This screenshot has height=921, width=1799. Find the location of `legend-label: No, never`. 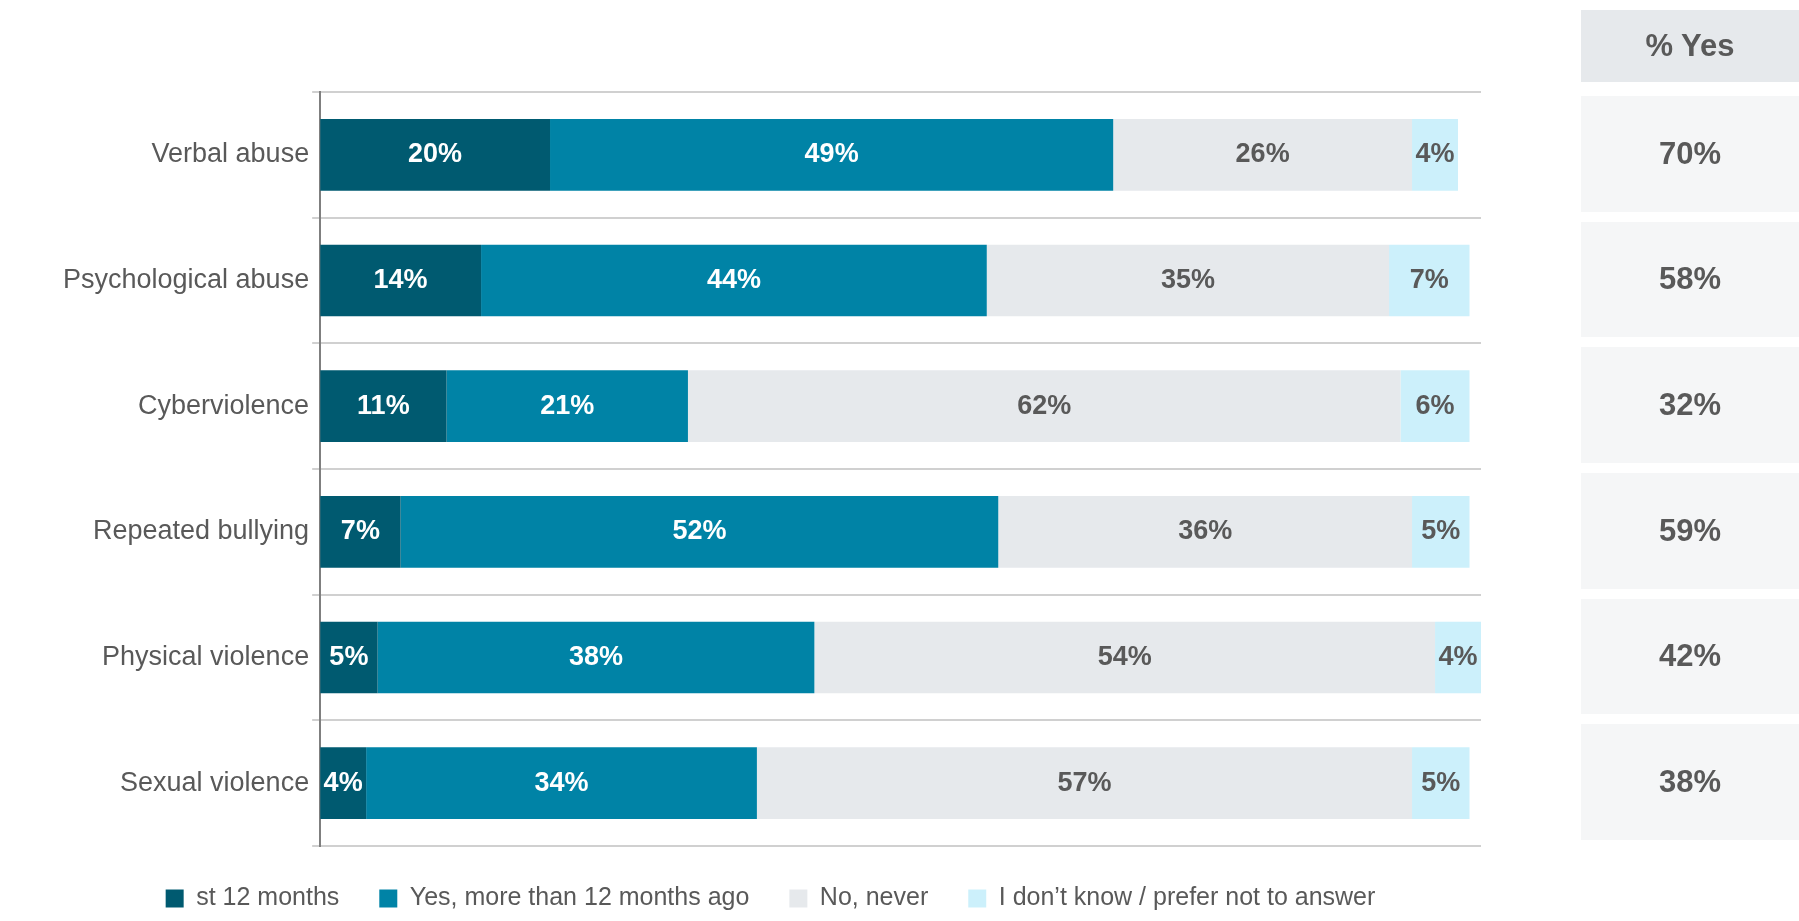

legend-label: No, never is located at coordinates (874, 896).